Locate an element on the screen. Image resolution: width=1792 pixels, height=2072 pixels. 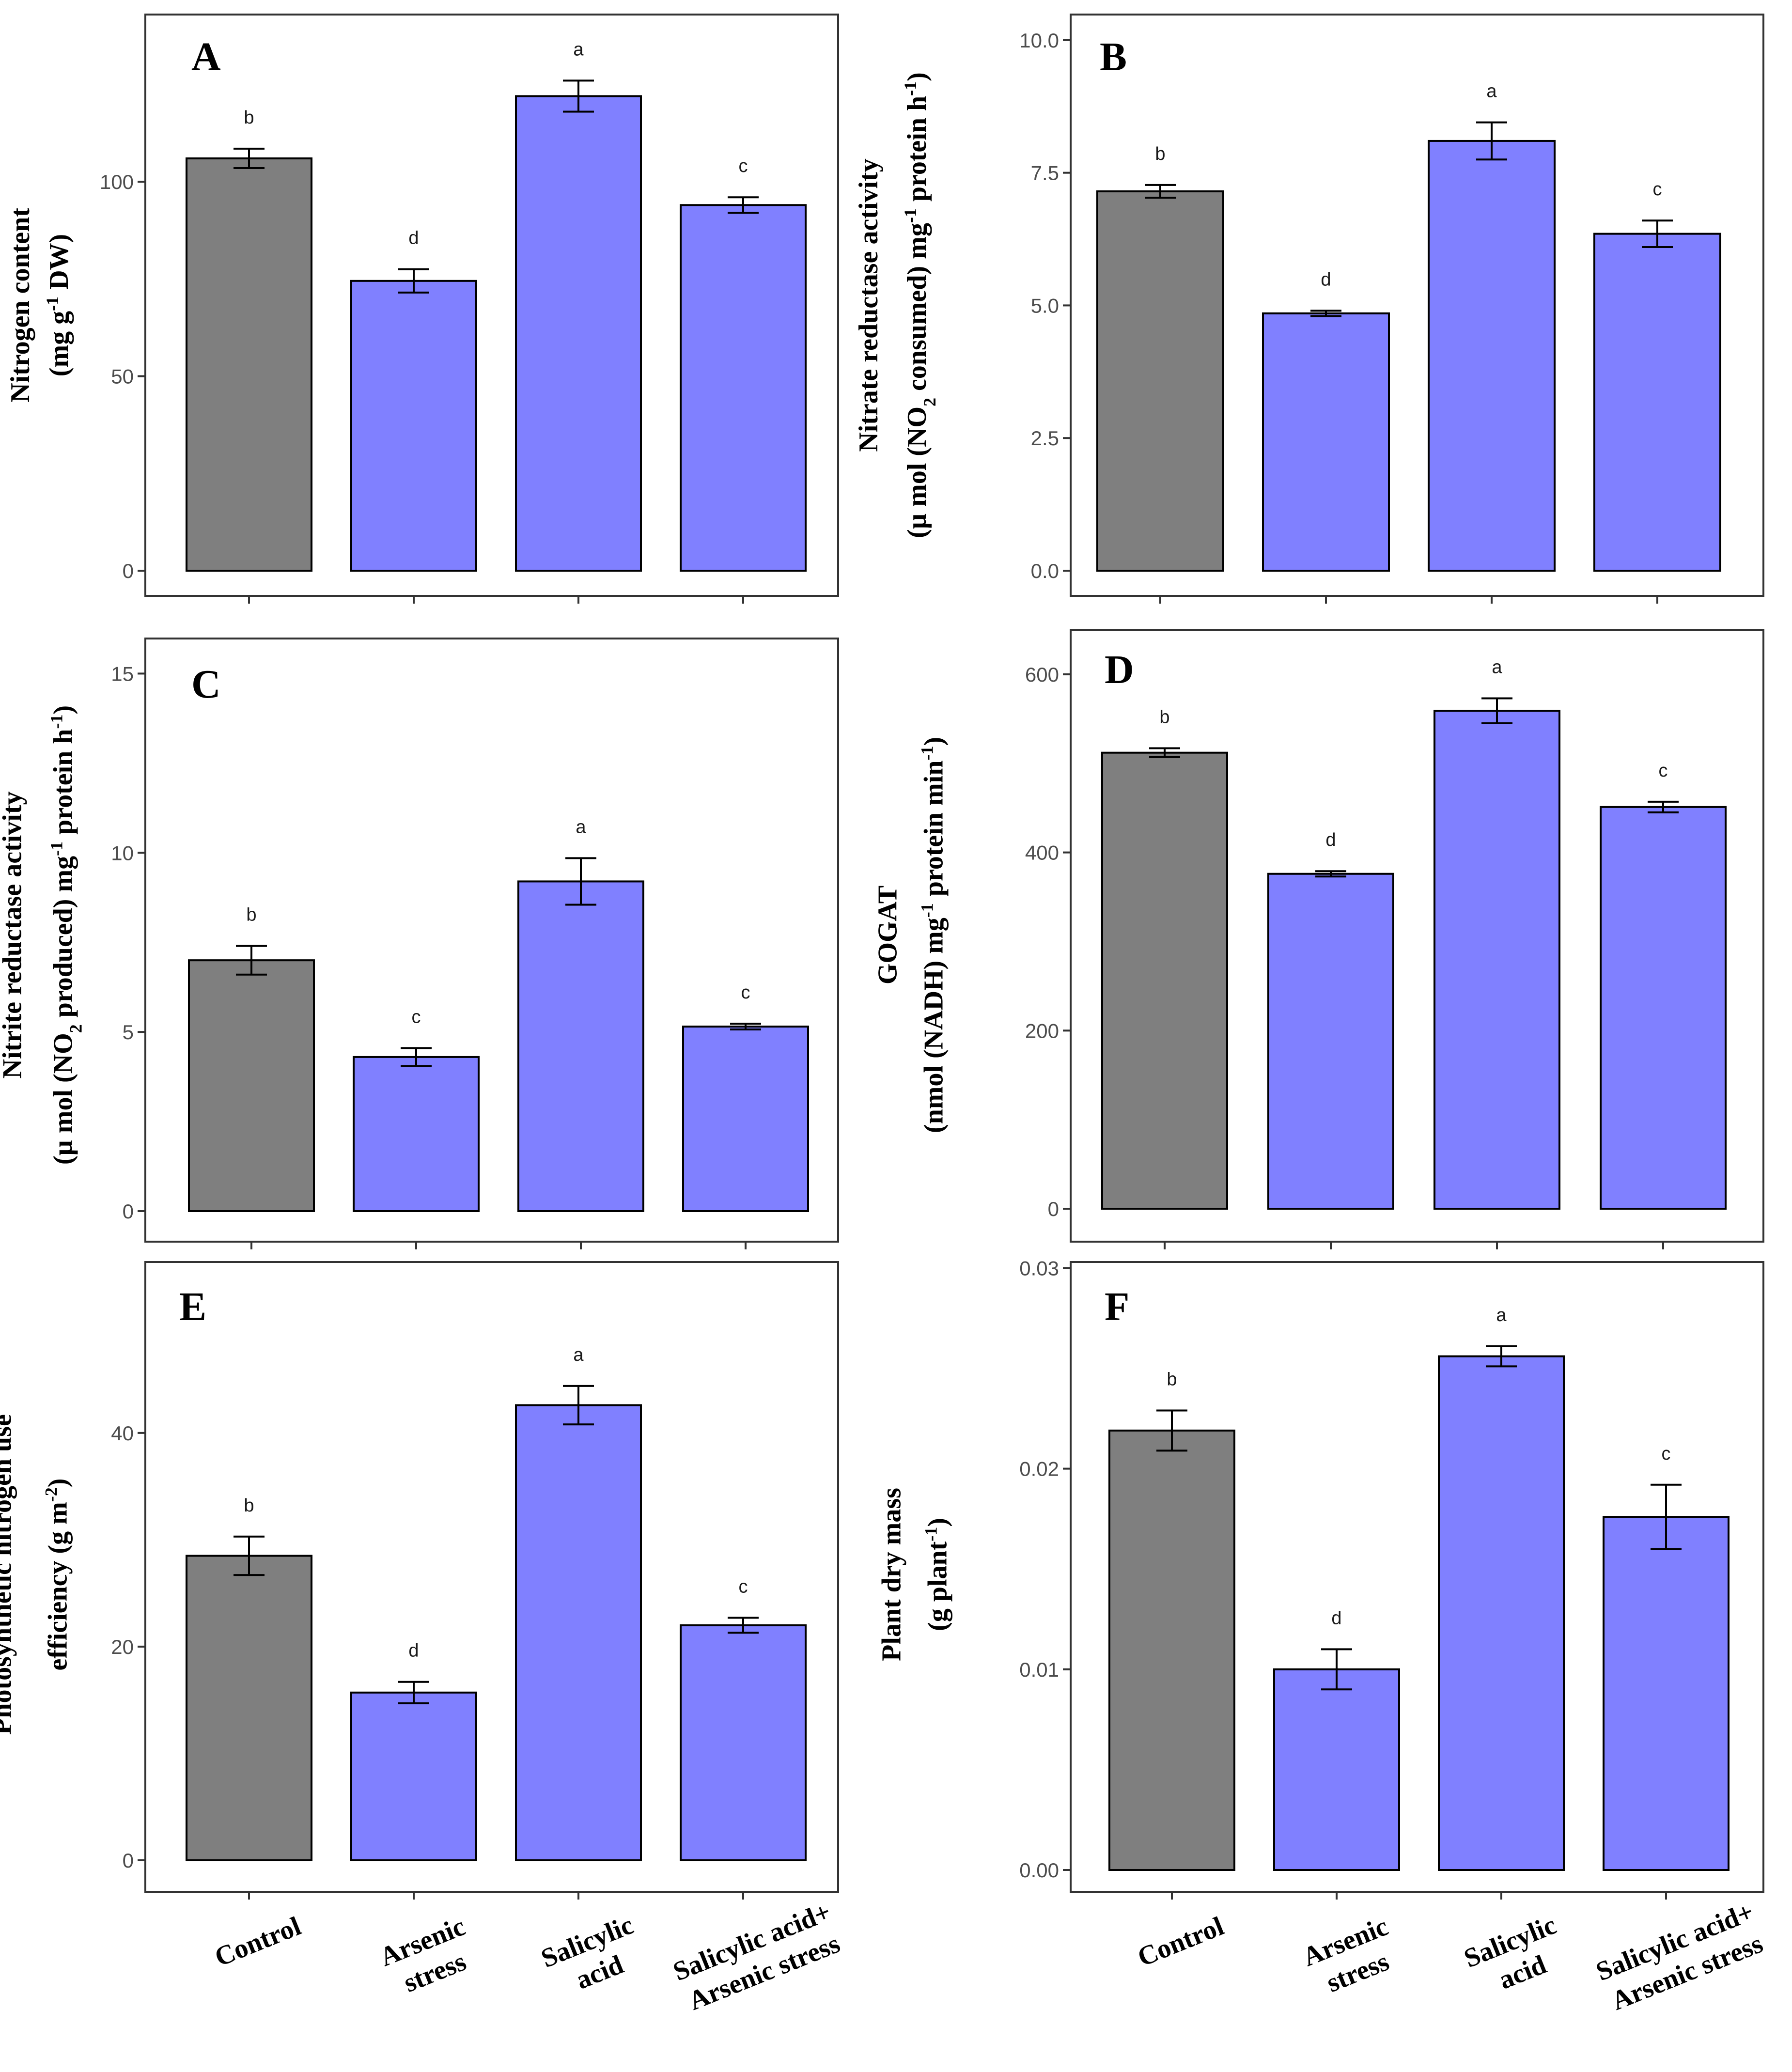
panel-letter: F is located at coordinates (1117, 1306).